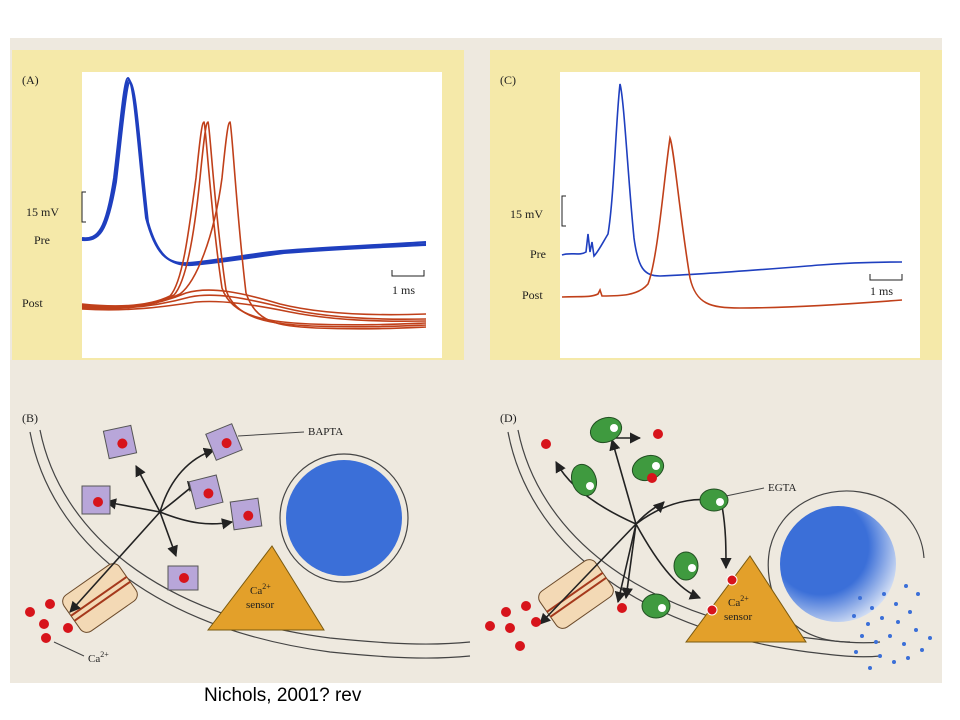 This screenshot has width=960, height=720. What do you see at coordinates (782, 488) in the screenshot?
I see `egta-label: EGTA` at bounding box center [782, 488].